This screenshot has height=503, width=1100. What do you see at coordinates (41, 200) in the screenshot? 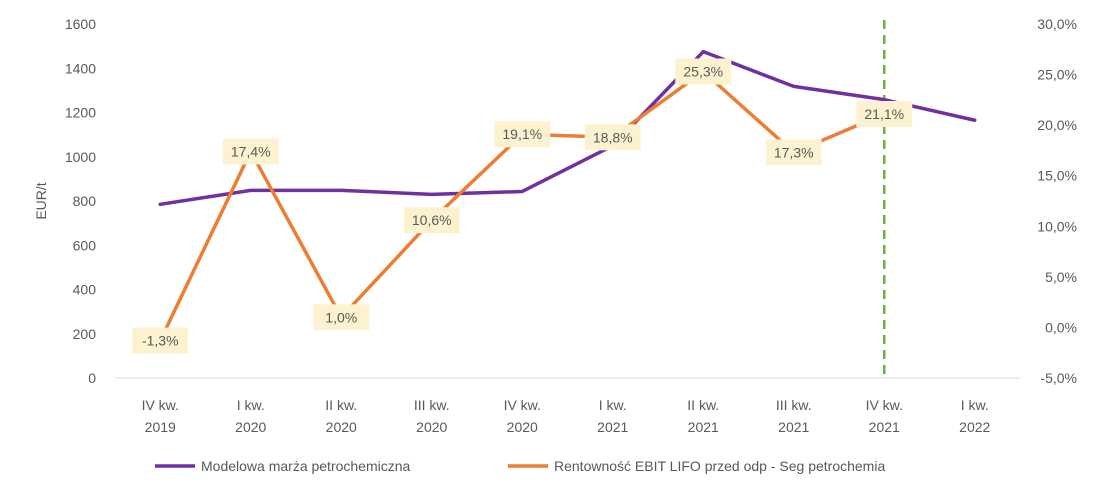
I see `y-axis-title: EUR/t` at bounding box center [41, 200].